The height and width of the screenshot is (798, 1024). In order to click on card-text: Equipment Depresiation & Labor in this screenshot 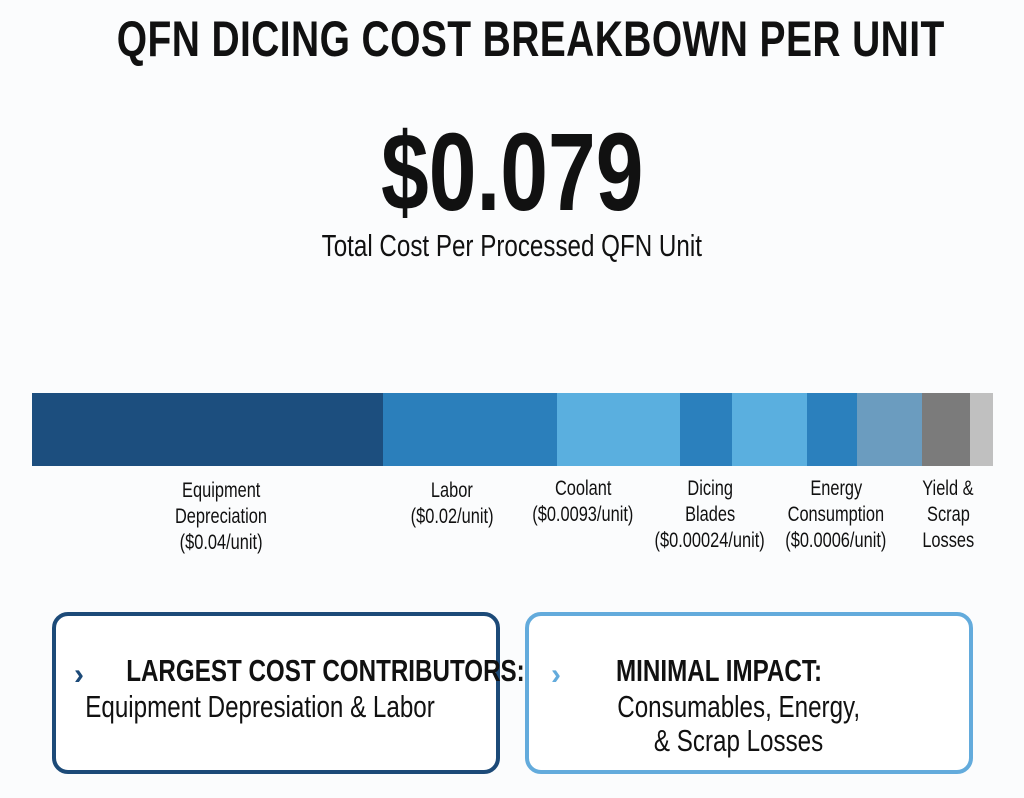, I will do `click(260, 706)`.